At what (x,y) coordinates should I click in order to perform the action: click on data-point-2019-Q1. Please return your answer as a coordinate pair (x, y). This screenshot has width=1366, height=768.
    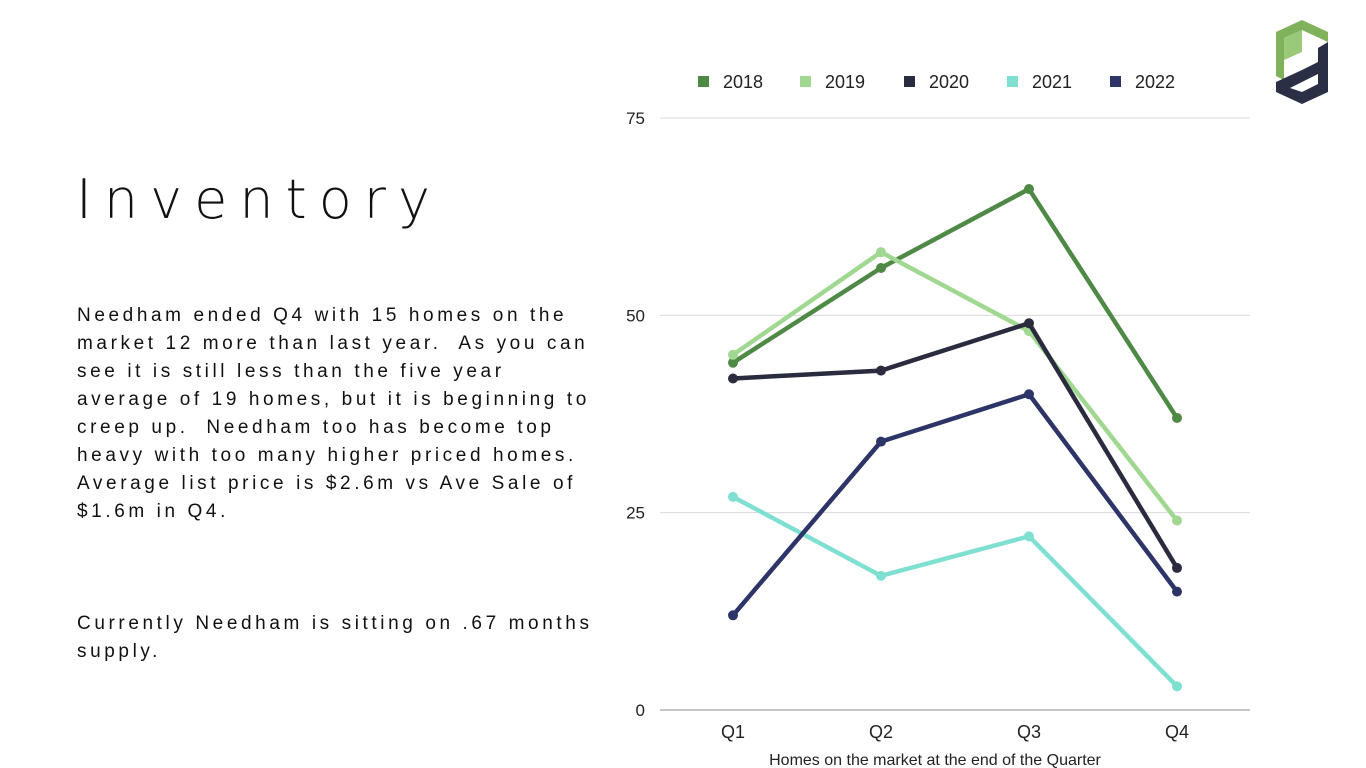
    Looking at the image, I should click on (733, 354).